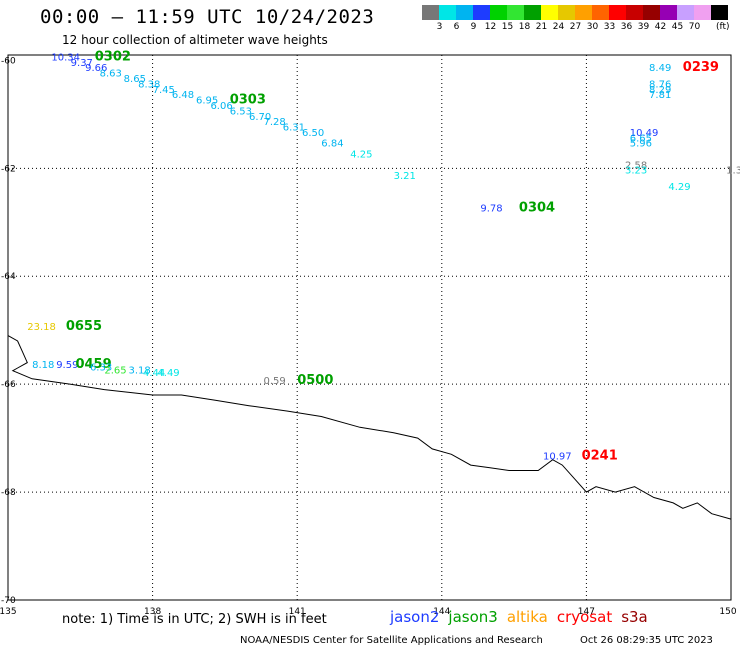  What do you see at coordinates (507, 27) in the screenshot?
I see `legend-tick-label: 15` at bounding box center [507, 27].